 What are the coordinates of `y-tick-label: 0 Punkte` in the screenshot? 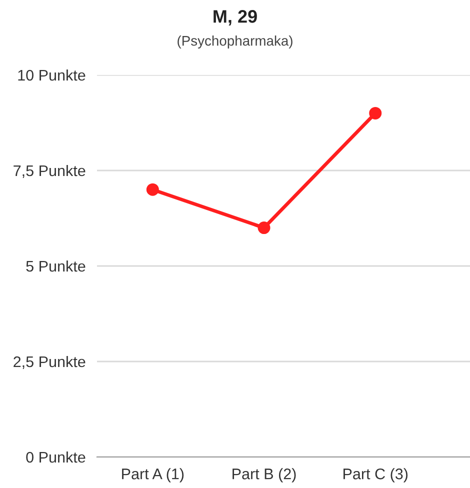 It's located at (56, 457).